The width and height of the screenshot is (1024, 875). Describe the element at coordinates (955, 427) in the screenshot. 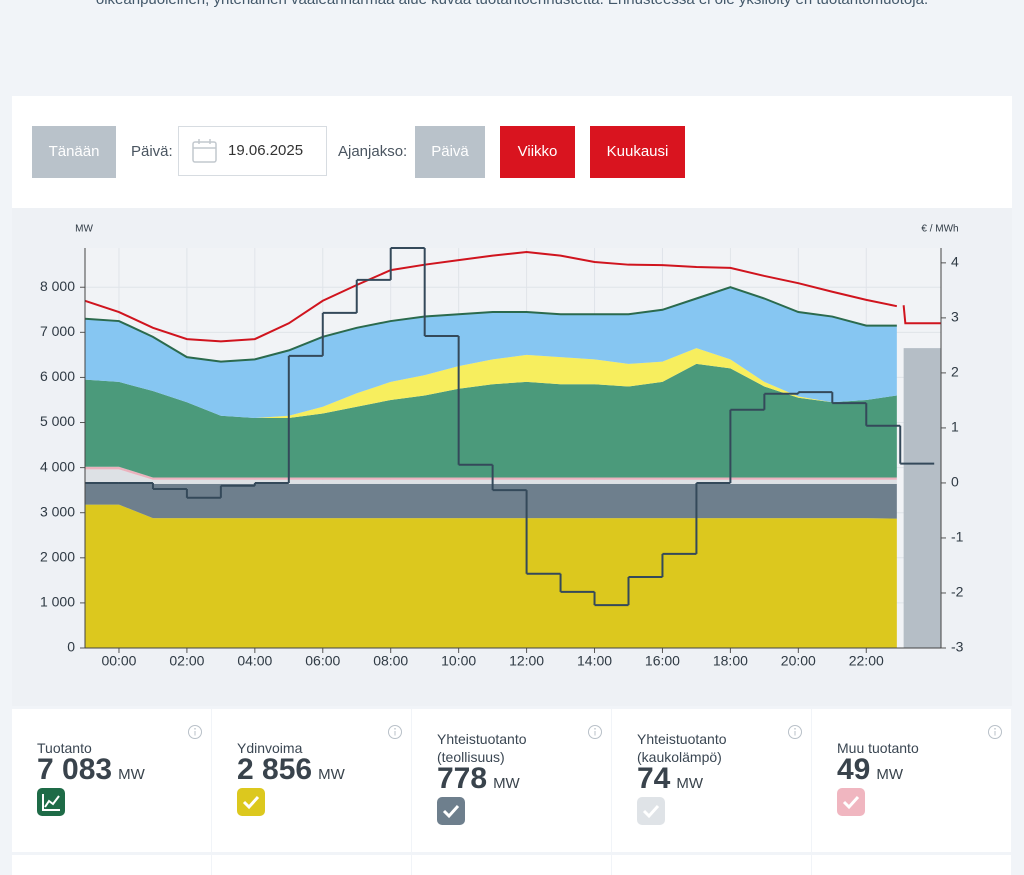

I see `y2-tick-label: 1` at that location.